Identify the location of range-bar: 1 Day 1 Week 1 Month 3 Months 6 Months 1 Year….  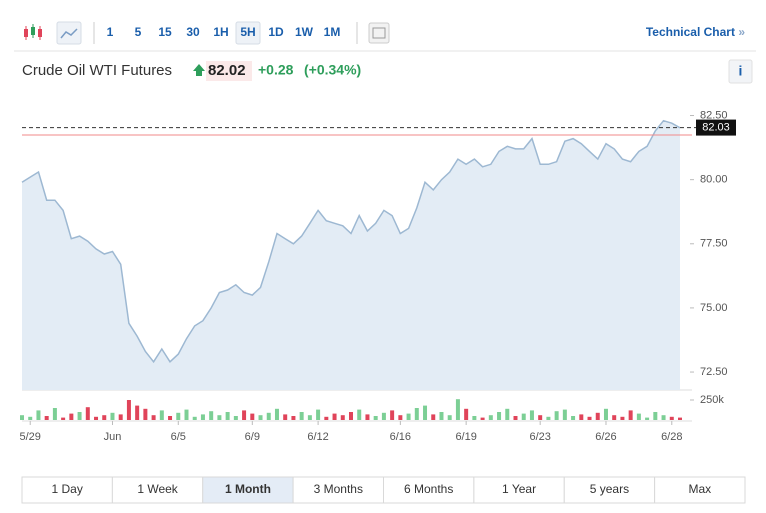
(383, 490).